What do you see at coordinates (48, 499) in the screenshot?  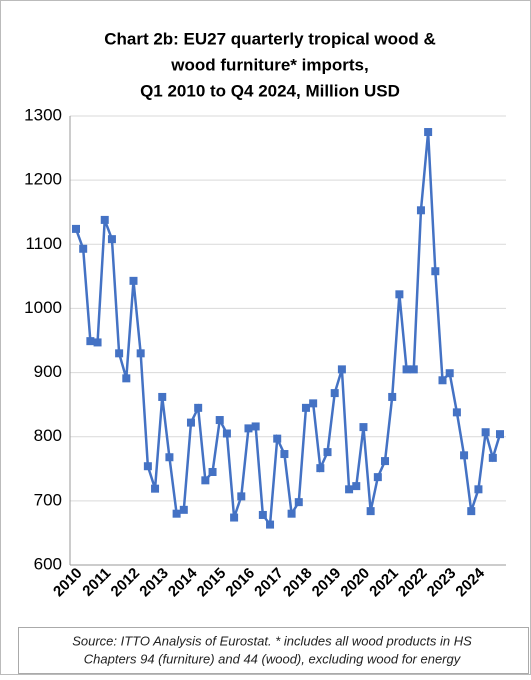 I see `y-tick-label: 700` at bounding box center [48, 499].